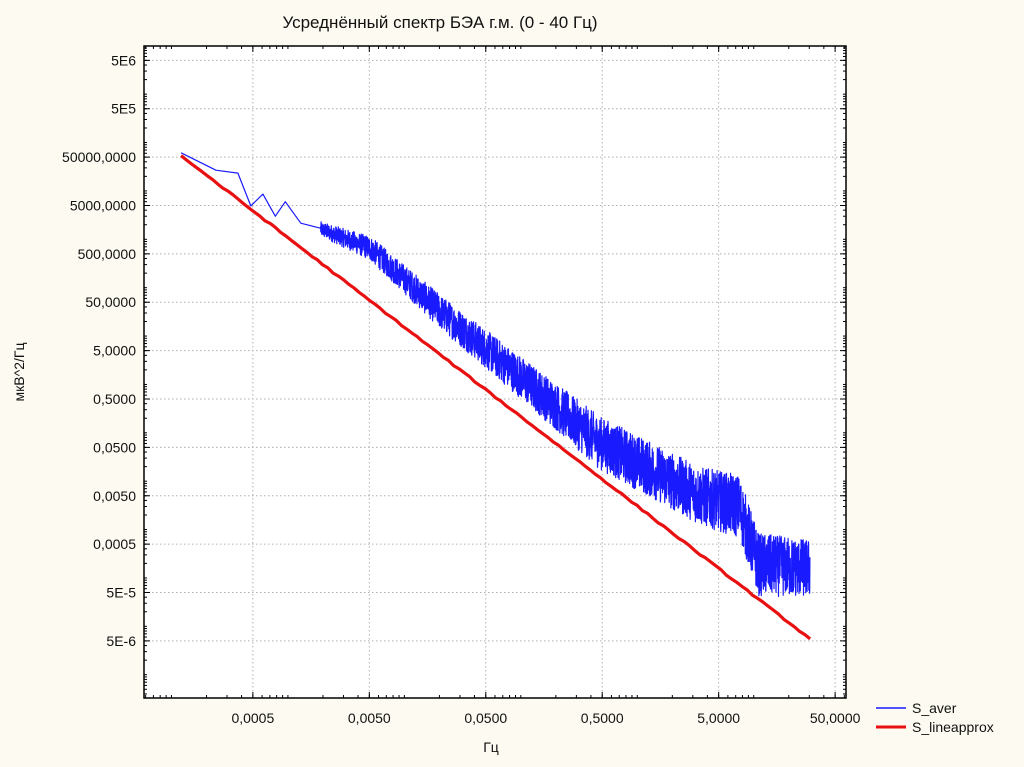 The image size is (1024, 767). I want to click on x-tick-label: 0,0005, so click(252, 718).